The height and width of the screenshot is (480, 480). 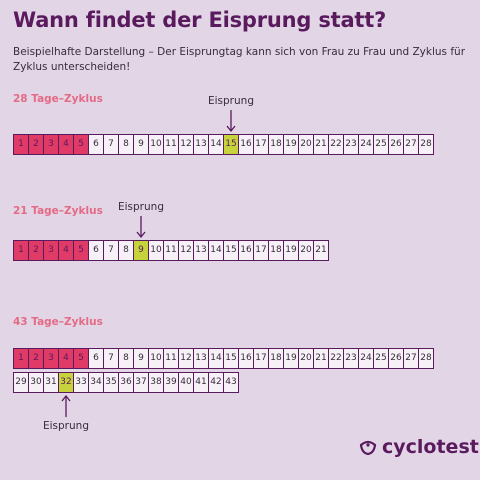 What do you see at coordinates (21, 144) in the screenshot?
I see `period-day-cell: 1` at bounding box center [21, 144].